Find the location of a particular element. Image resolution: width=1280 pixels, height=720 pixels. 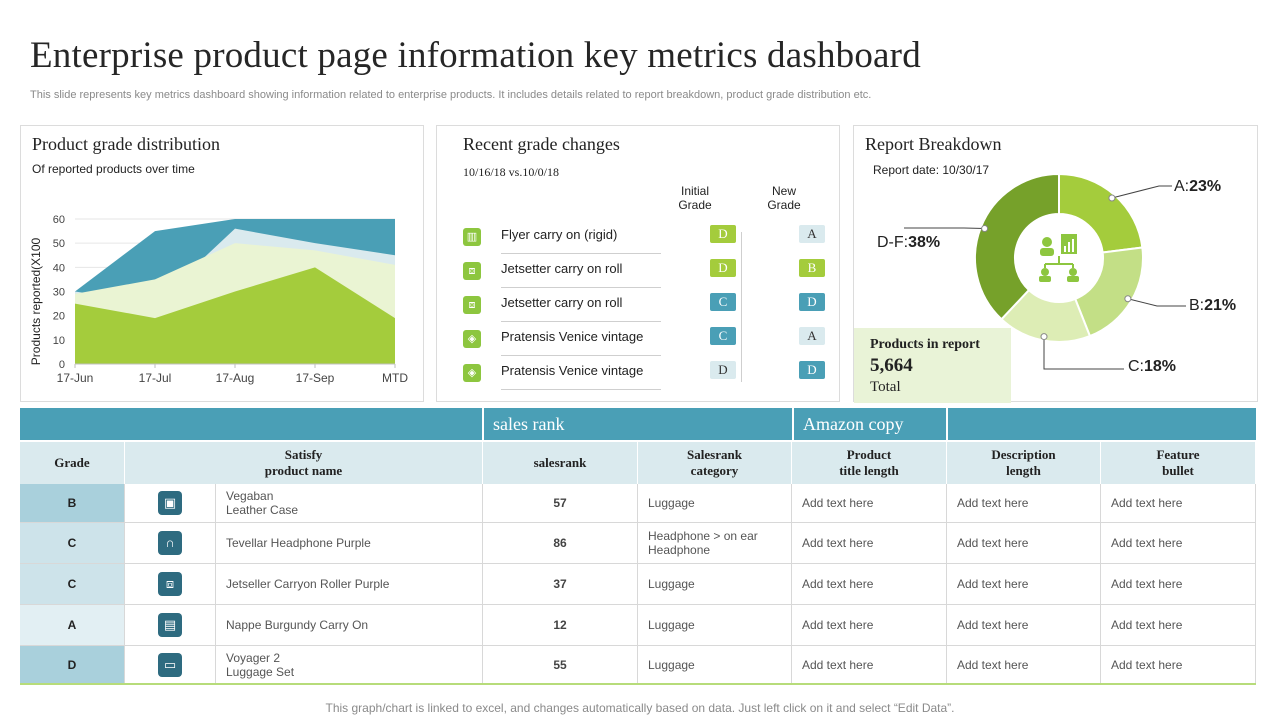

icon-cell: ∩ is located at coordinates (170, 543).